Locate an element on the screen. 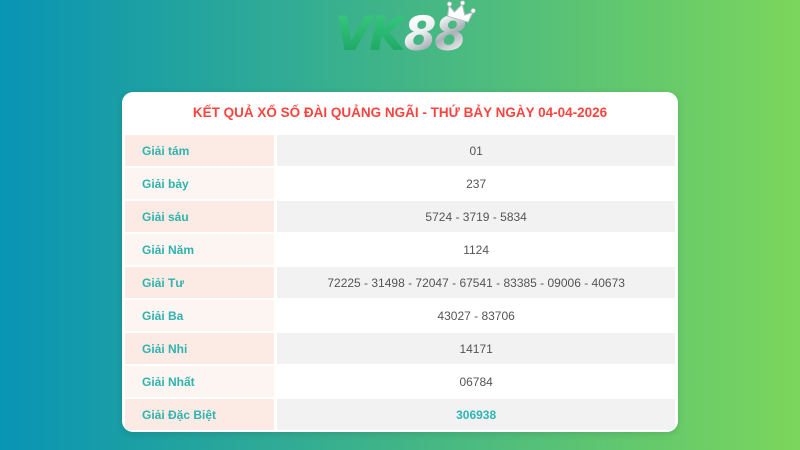 Image resolution: width=800 pixels, height=450 pixels. prize-label: Giải Nhất is located at coordinates (200, 381).